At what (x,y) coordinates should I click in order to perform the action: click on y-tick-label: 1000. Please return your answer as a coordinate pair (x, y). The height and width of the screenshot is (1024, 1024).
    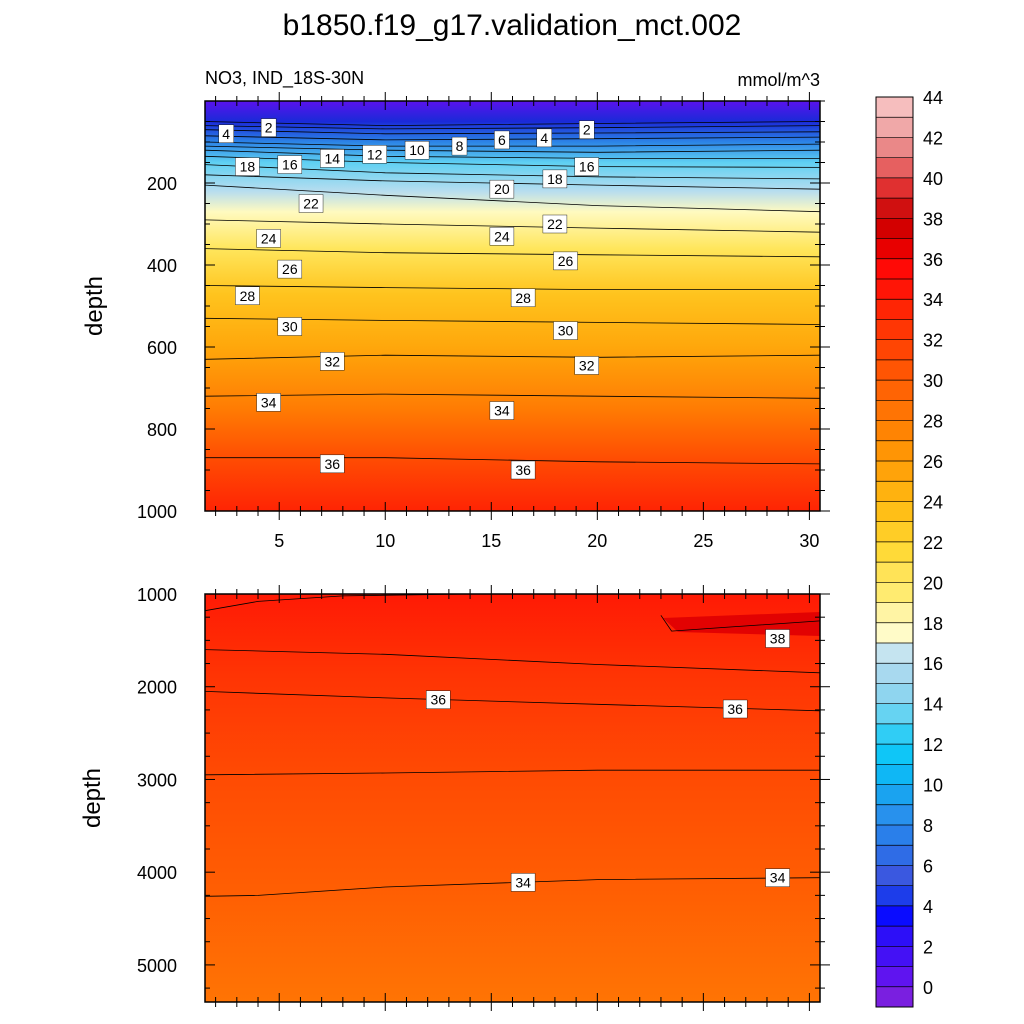
    Looking at the image, I should click on (157, 512).